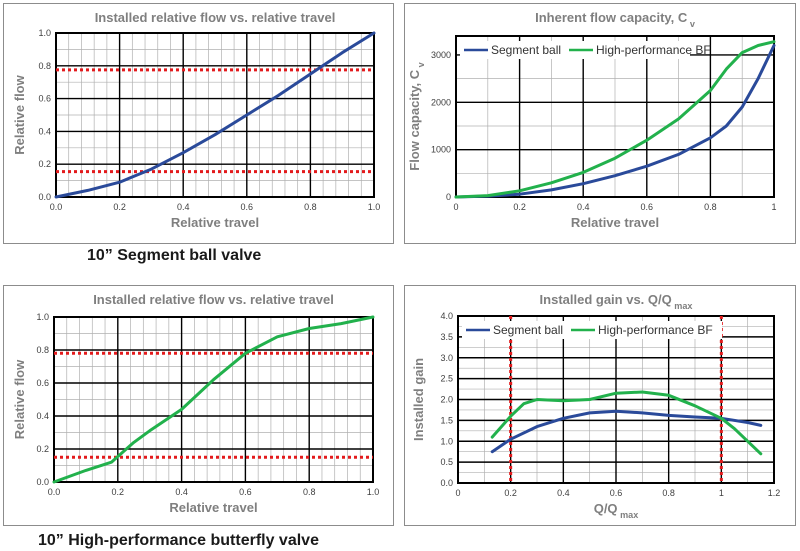  What do you see at coordinates (616, 301) in the screenshot?
I see `chart-title: Installed gain vs. Q/Q max` at bounding box center [616, 301].